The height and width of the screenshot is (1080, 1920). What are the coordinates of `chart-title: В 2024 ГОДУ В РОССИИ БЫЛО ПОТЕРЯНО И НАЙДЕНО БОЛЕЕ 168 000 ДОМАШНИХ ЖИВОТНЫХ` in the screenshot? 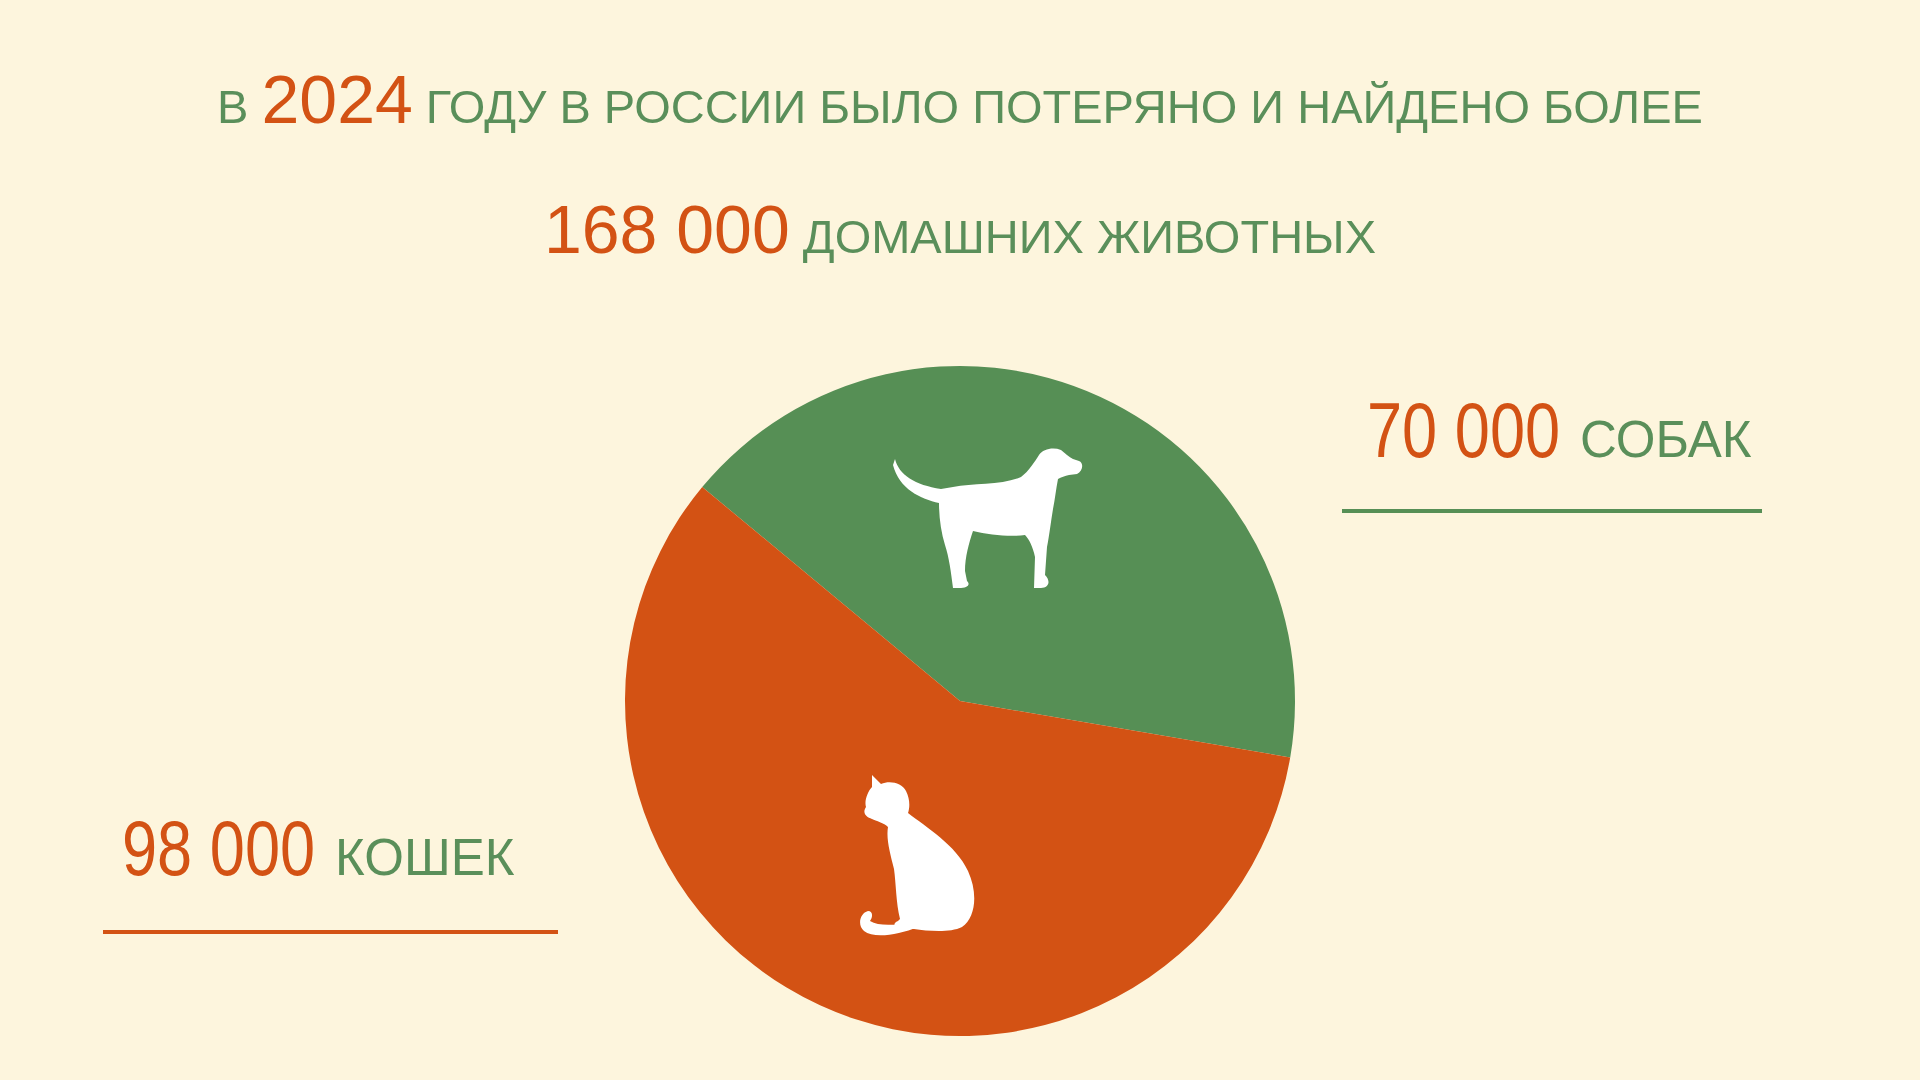 It's located at (960, 164).